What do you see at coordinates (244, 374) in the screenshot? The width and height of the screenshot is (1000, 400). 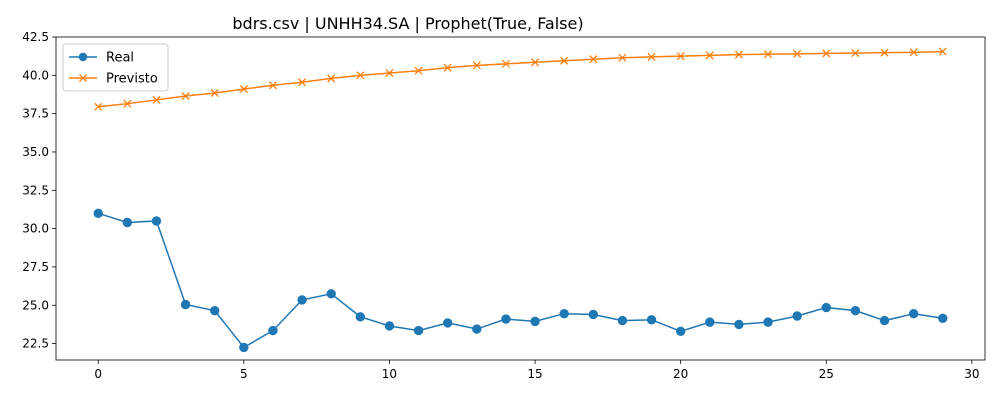 I see `x-tick-label: 5` at bounding box center [244, 374].